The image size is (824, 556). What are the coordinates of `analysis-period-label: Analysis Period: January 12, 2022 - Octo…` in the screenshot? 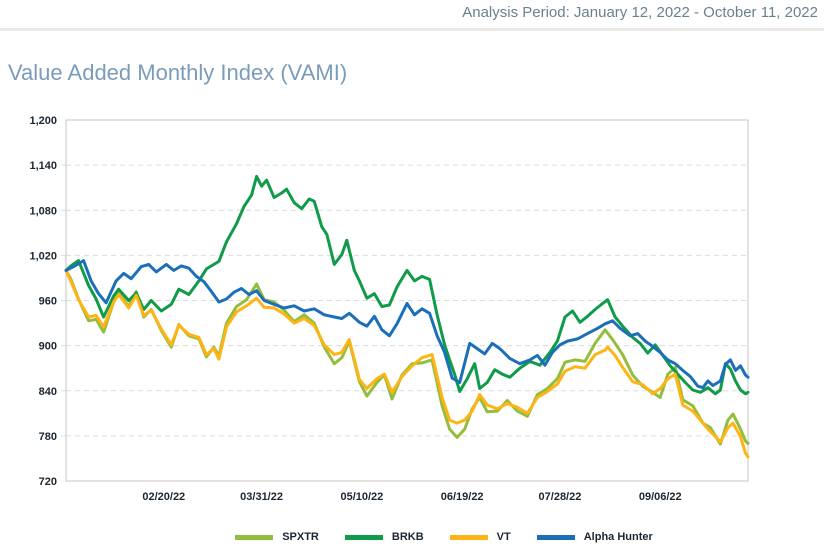 It's located at (640, 12).